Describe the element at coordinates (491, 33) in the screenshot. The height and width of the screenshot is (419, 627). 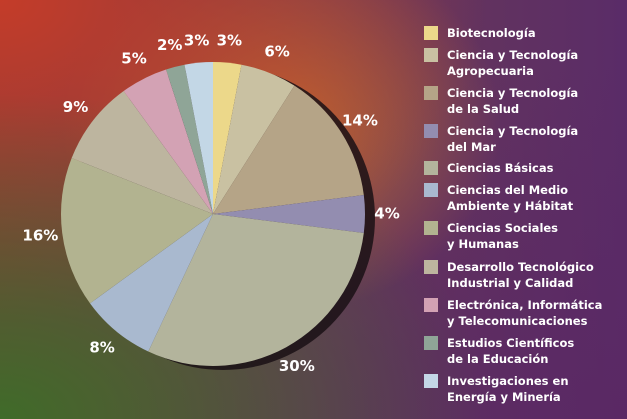
I see `legend-label: Biotecnología` at that location.